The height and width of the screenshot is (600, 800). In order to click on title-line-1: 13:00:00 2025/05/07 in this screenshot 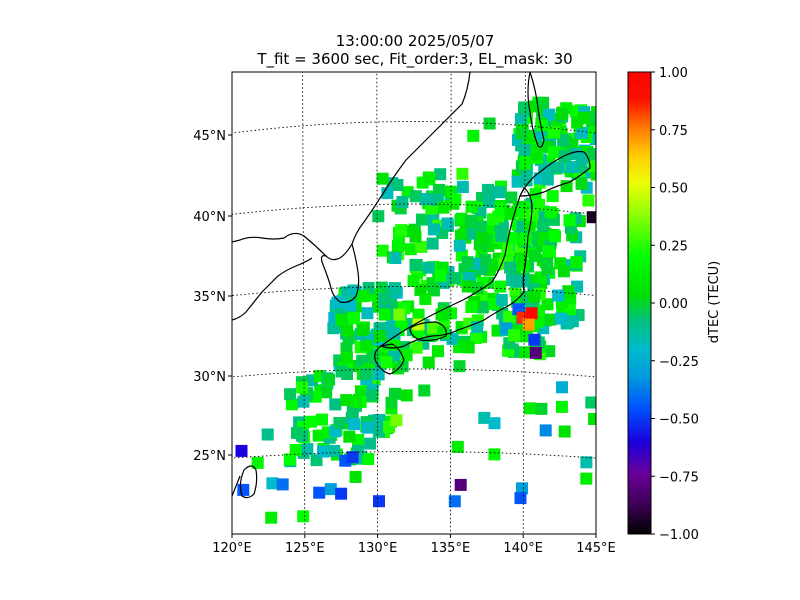, I will do `click(415, 41)`.